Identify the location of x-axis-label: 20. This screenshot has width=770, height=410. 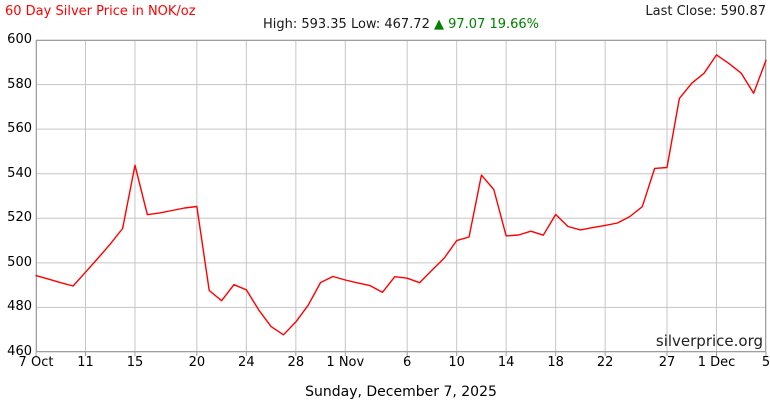
(197, 362).